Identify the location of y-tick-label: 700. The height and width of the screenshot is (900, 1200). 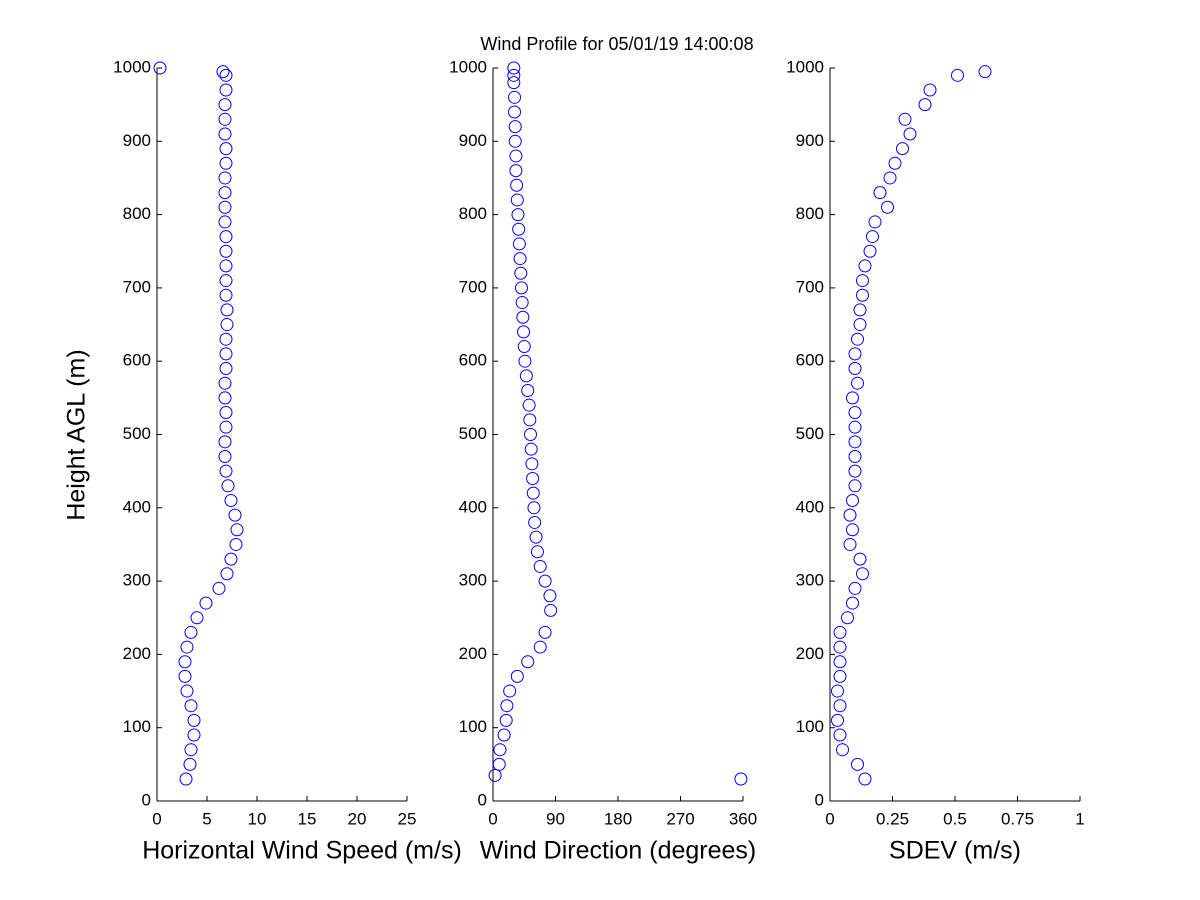
(810, 286).